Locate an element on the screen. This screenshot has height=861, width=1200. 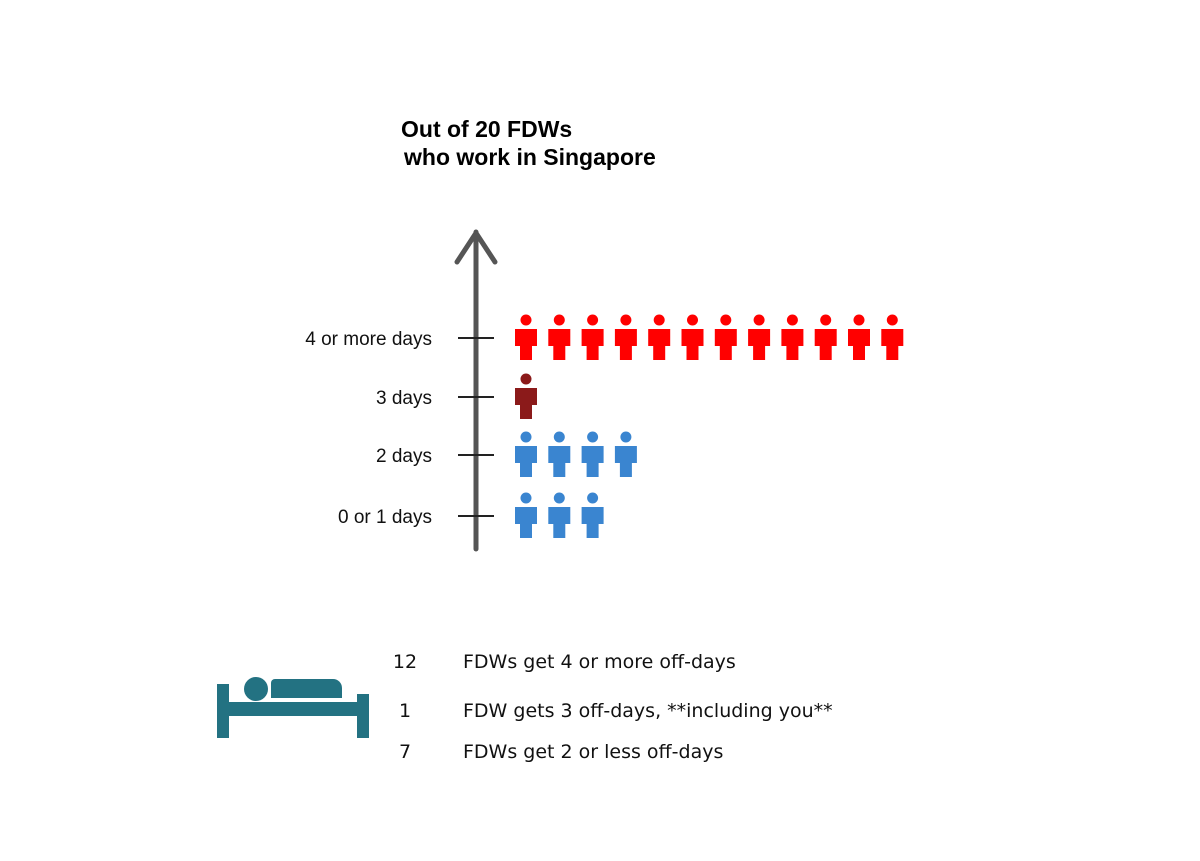
summary-row-2: 1 FDW gets 3 off-days, **including you** is located at coordinates (609, 711).